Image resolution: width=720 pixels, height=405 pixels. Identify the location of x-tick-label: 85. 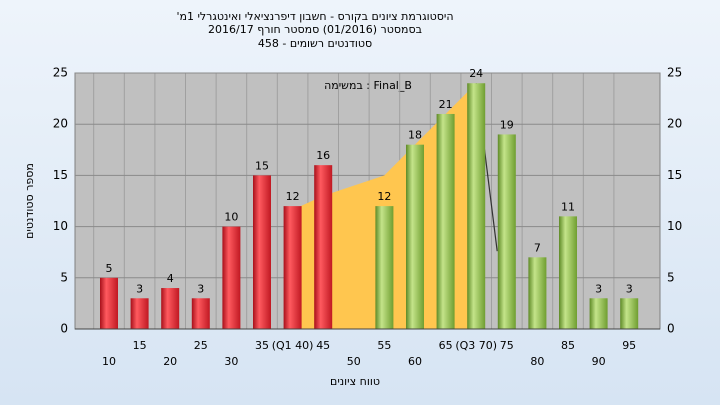
(568, 345).